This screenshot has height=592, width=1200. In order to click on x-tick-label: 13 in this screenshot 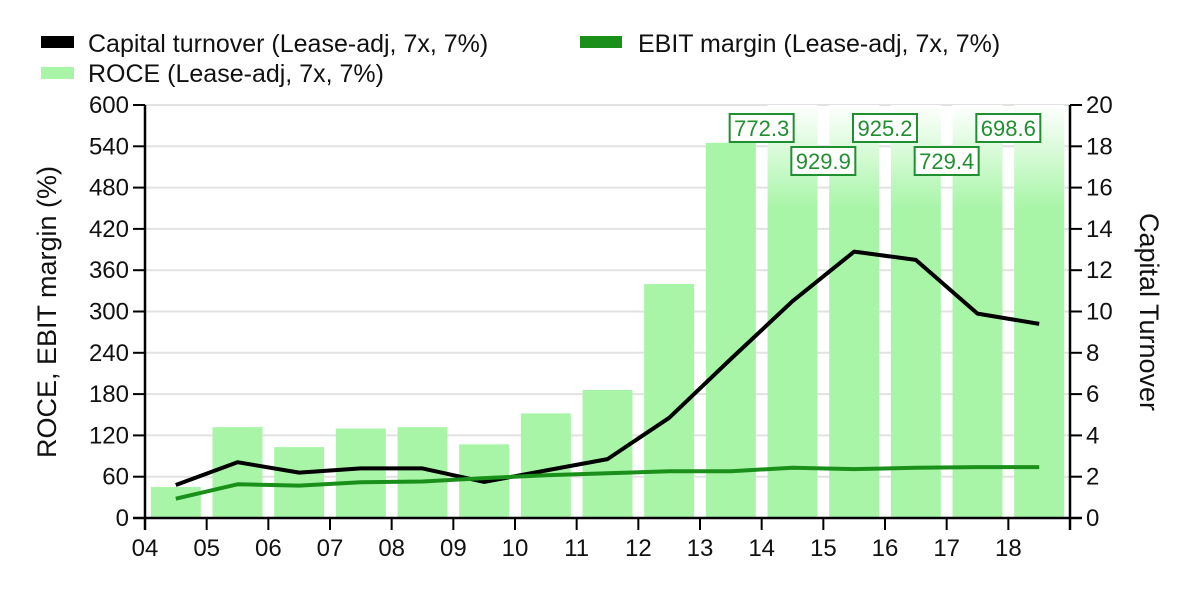, I will do `click(700, 548)`.